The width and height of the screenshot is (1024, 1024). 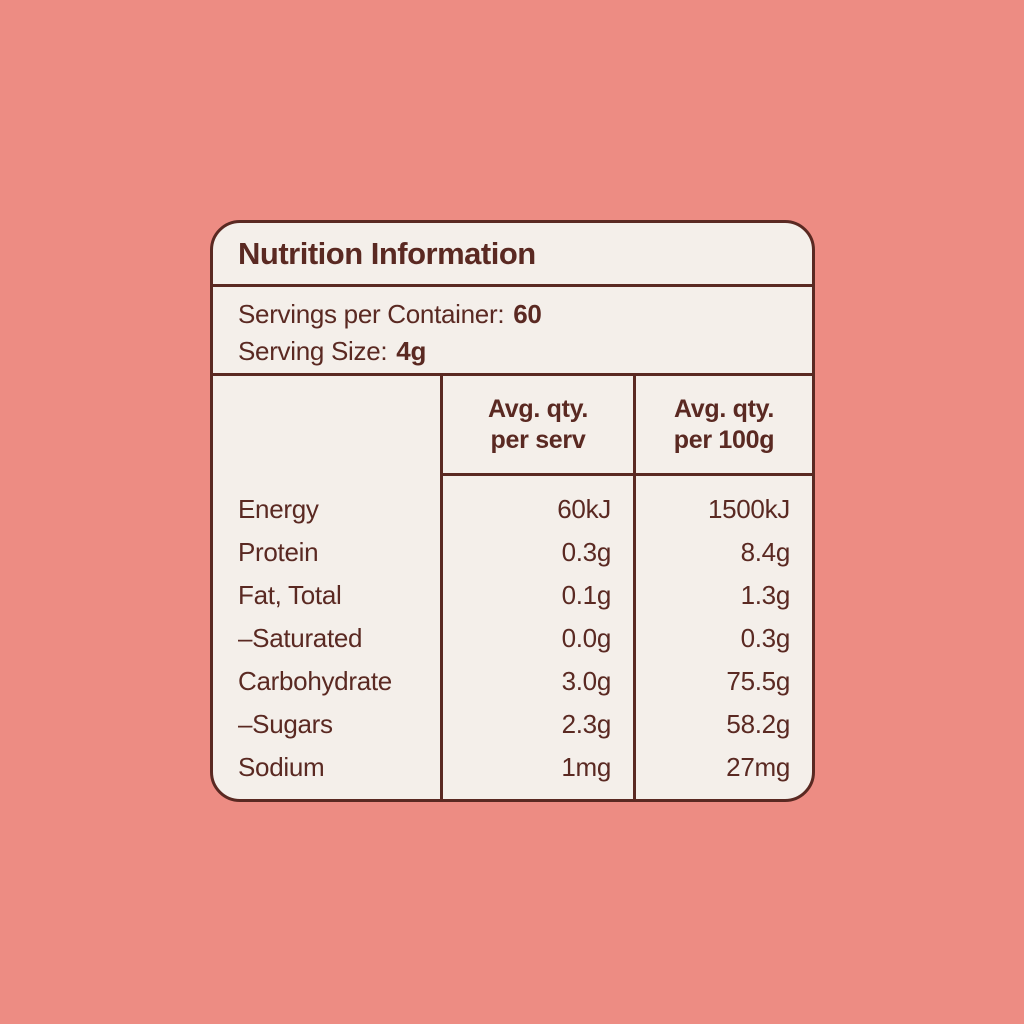 What do you see at coordinates (586, 724) in the screenshot?
I see `value-sugars-per-serv: 2.3g` at bounding box center [586, 724].